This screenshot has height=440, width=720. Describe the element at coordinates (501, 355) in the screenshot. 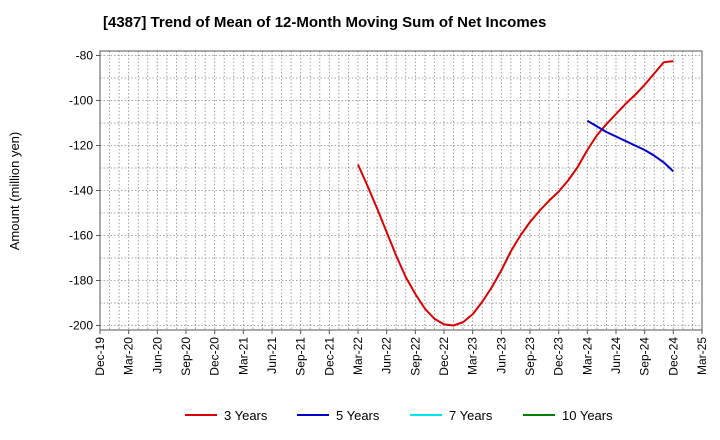

I see `x-tick-label: Jun-23` at that location.